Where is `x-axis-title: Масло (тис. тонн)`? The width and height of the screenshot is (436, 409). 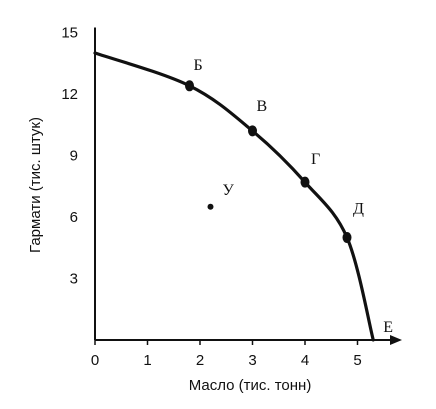 x-axis-title: Масло (тис. тонн) is located at coordinates (250, 385).